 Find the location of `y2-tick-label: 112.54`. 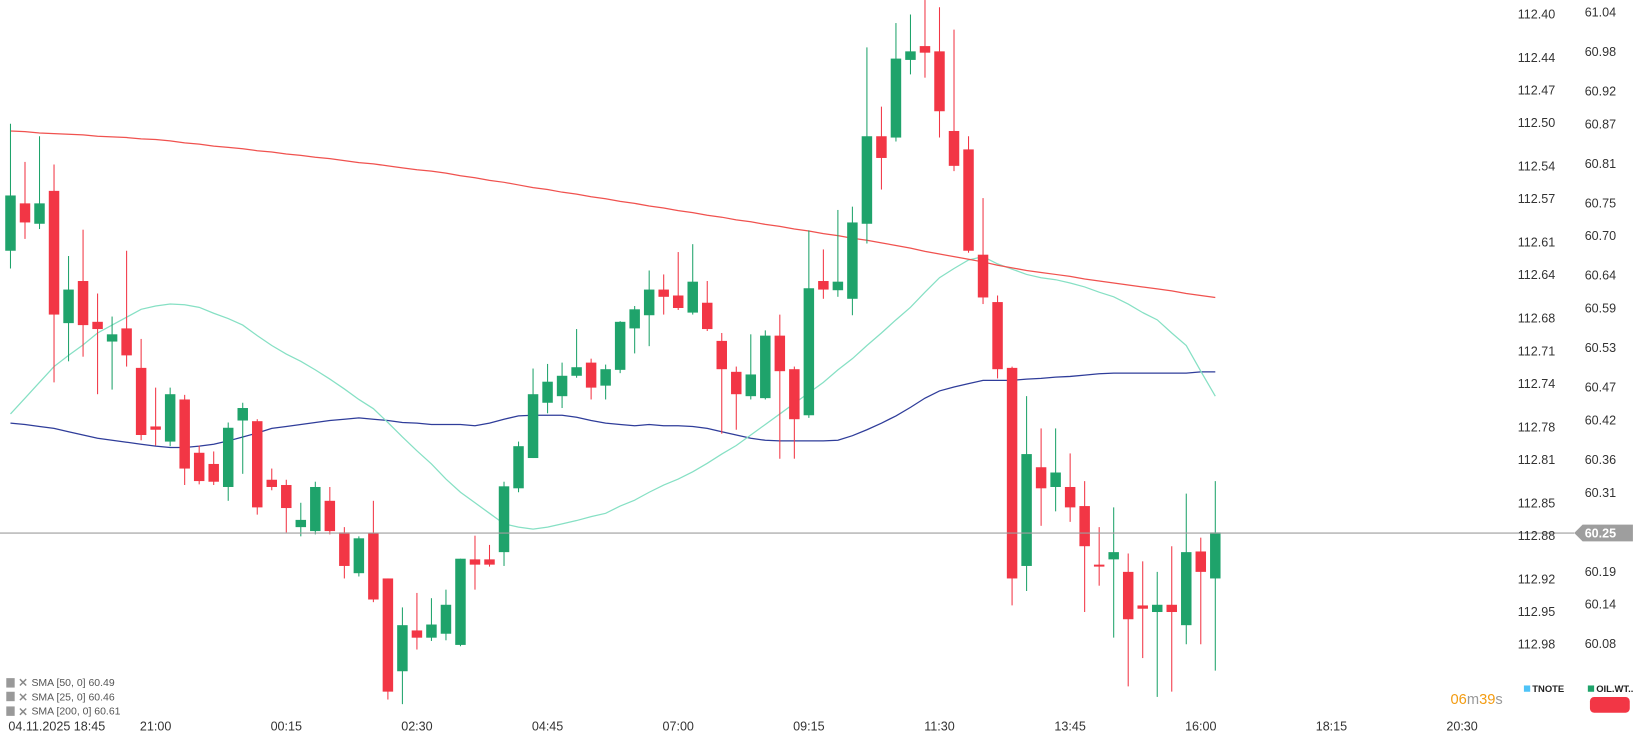

y2-tick-label: 112.54 is located at coordinates (1537, 167).